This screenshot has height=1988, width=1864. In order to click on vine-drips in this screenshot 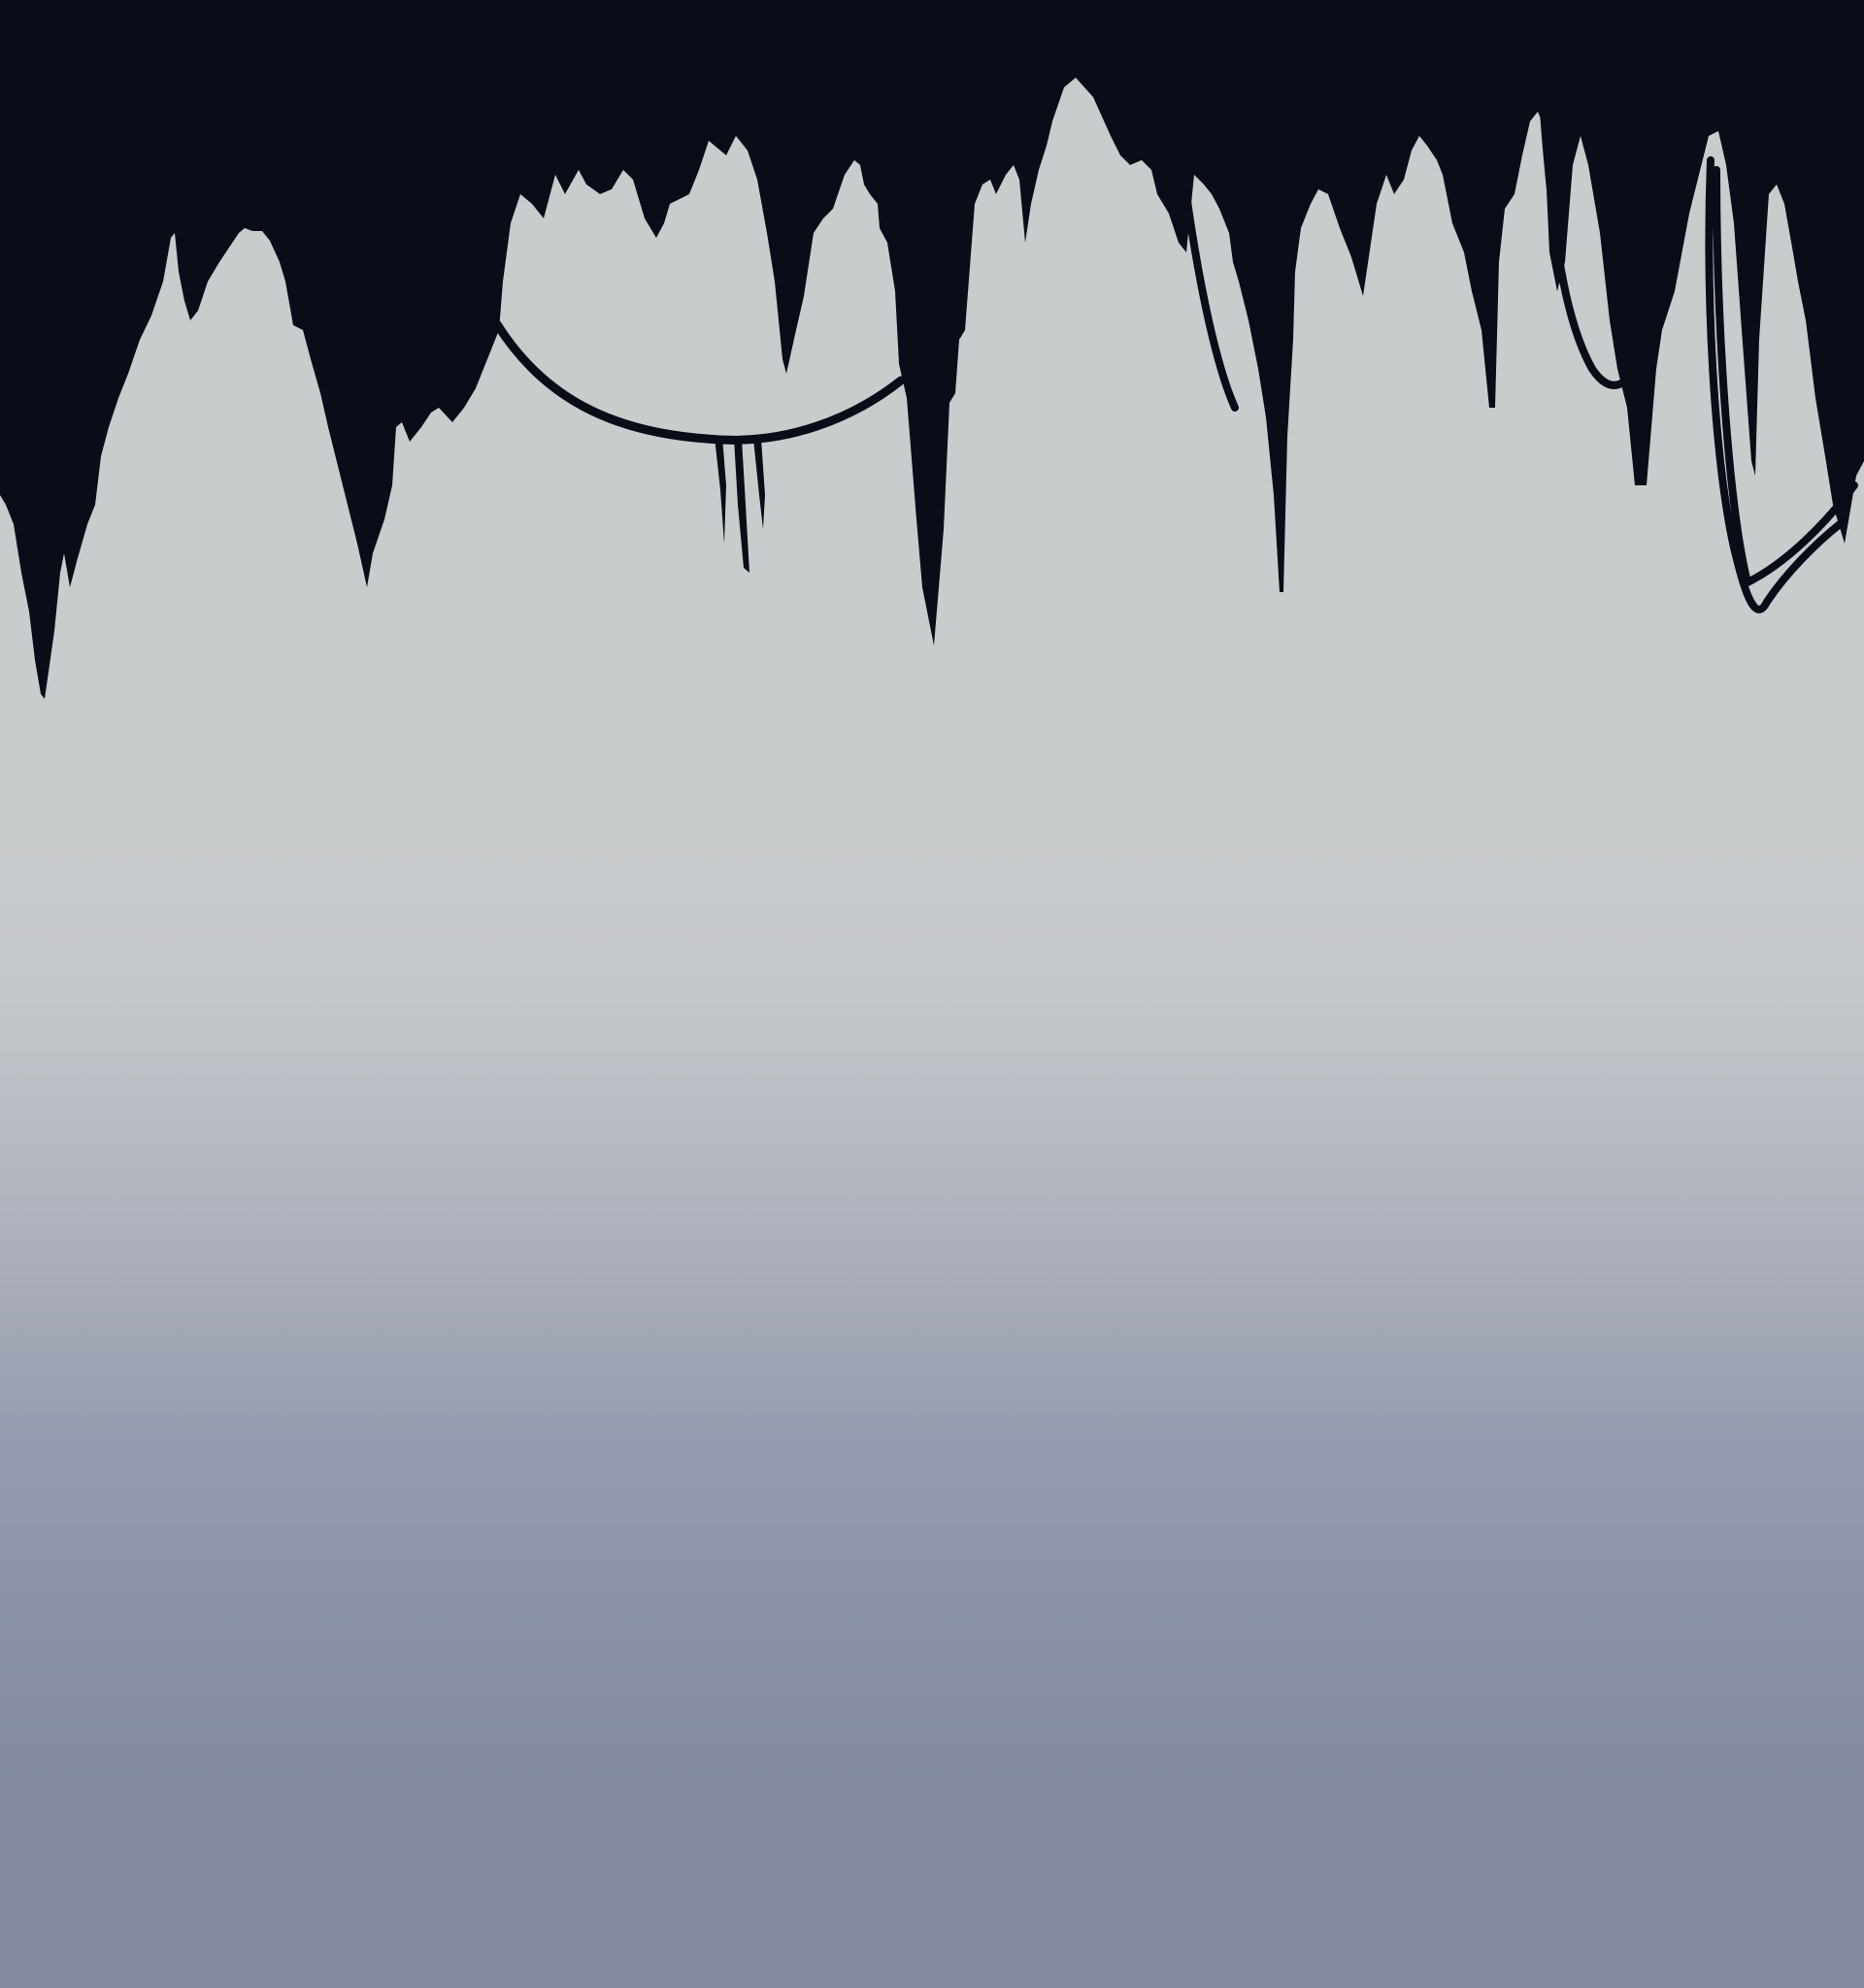, I will do `click(740, 505)`.